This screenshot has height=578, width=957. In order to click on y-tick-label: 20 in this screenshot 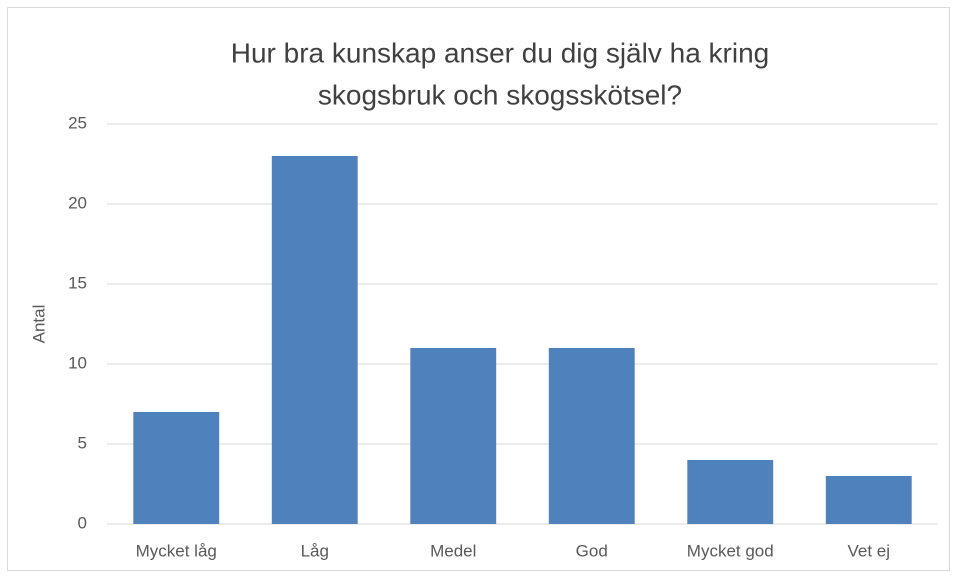, I will do `click(77, 202)`.